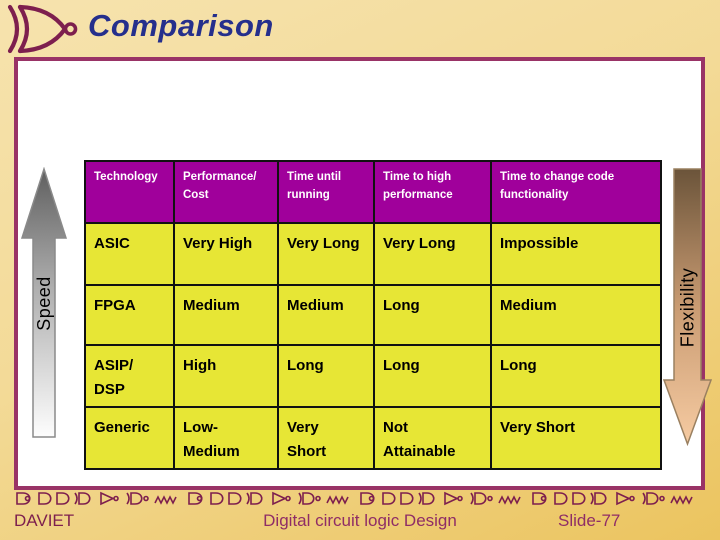 The height and width of the screenshot is (540, 720). What do you see at coordinates (42, 29) in the screenshot?
I see `xnor-gate-icon` at bounding box center [42, 29].